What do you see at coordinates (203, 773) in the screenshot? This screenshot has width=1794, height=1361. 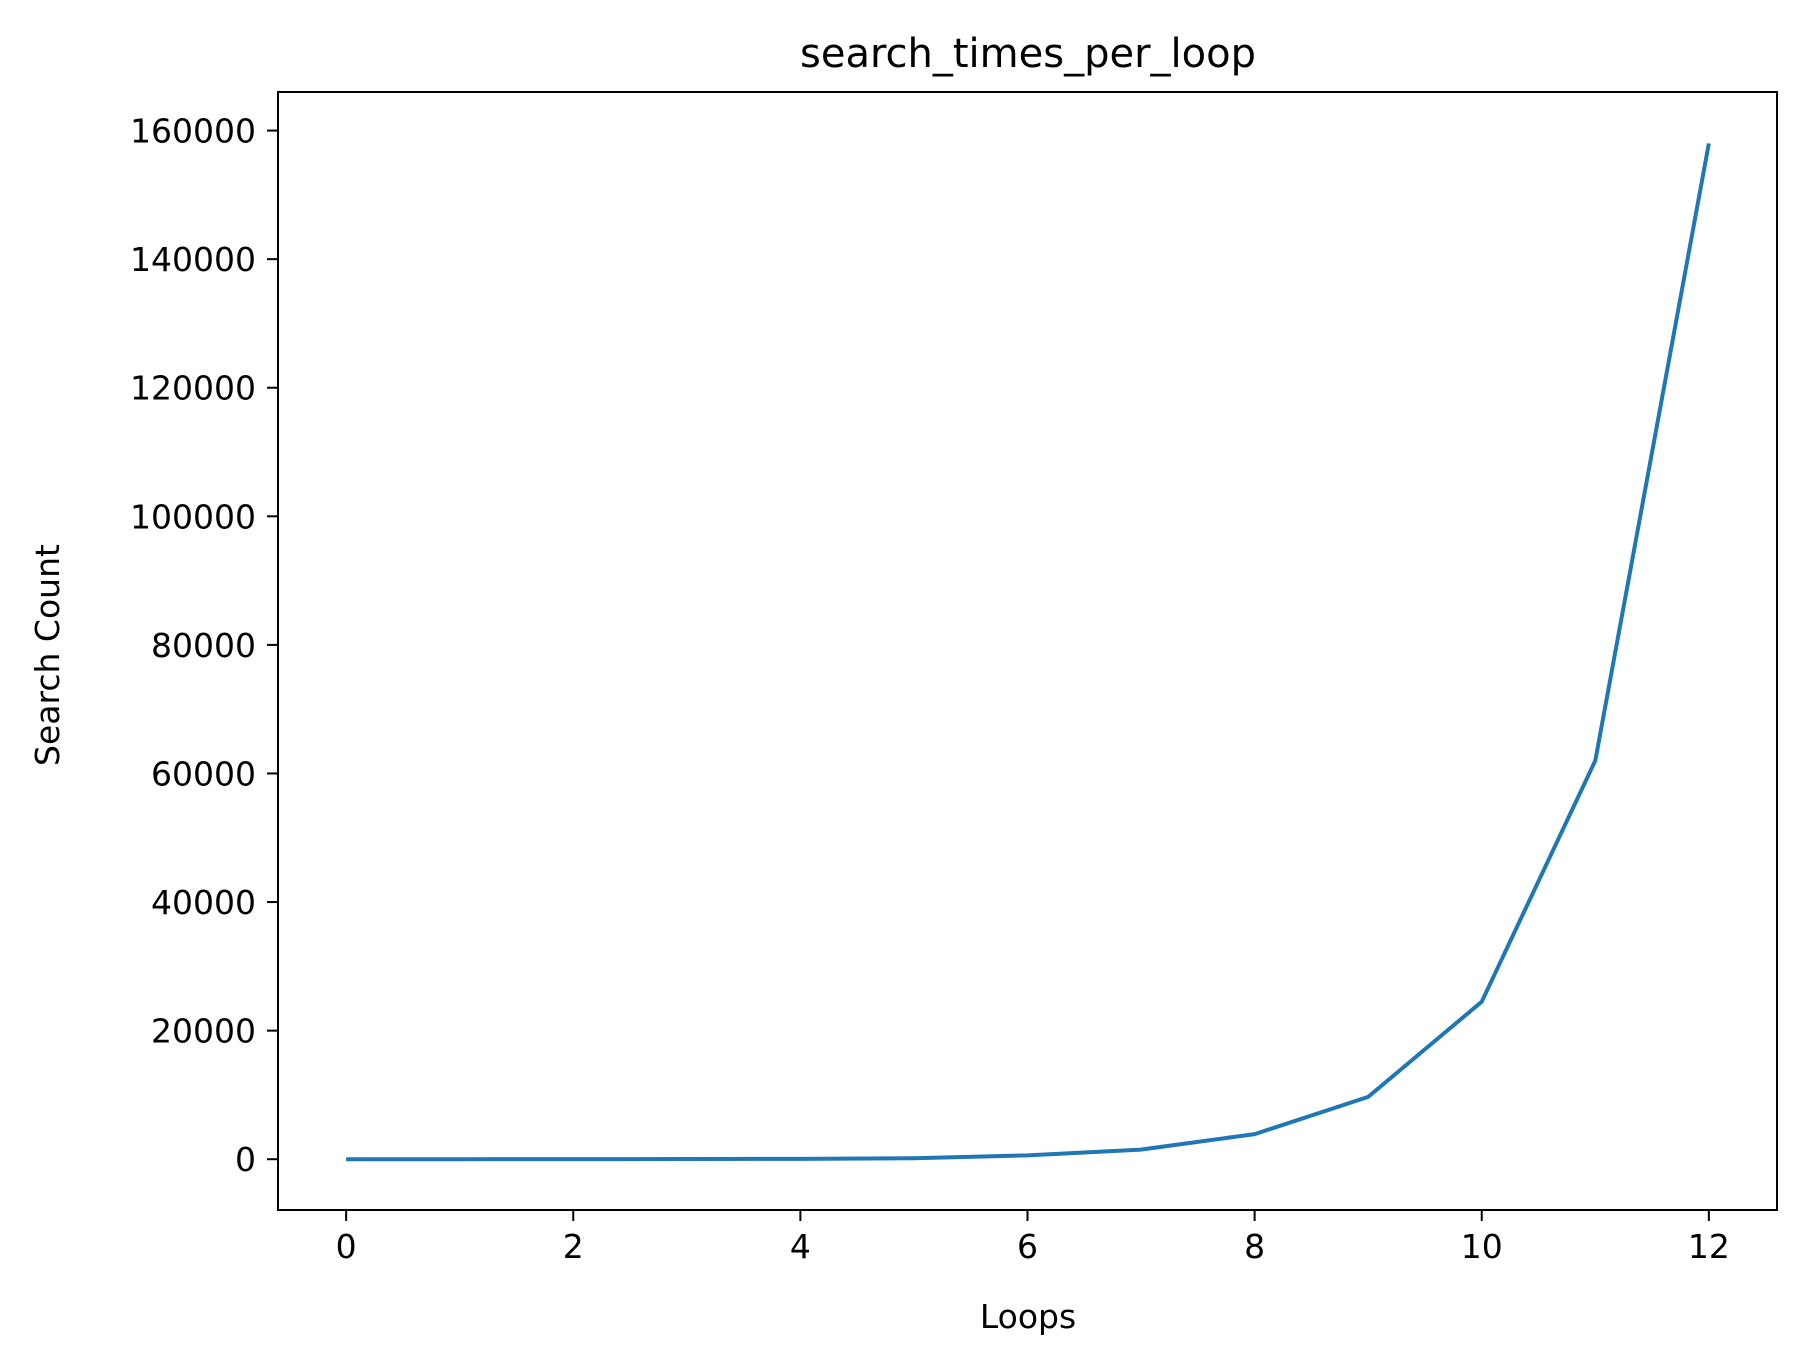 I see `y-tick-label: 60000` at bounding box center [203, 773].